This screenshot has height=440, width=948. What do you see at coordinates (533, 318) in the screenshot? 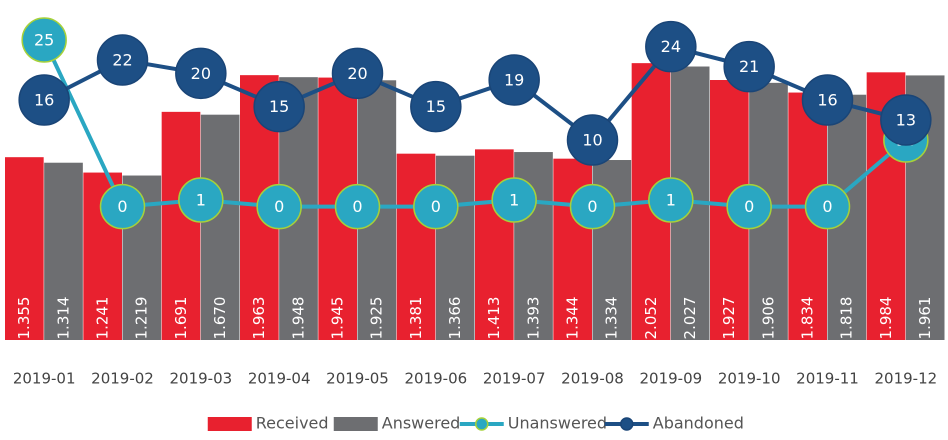
I see `bar-label: 1.393` at bounding box center [533, 318].